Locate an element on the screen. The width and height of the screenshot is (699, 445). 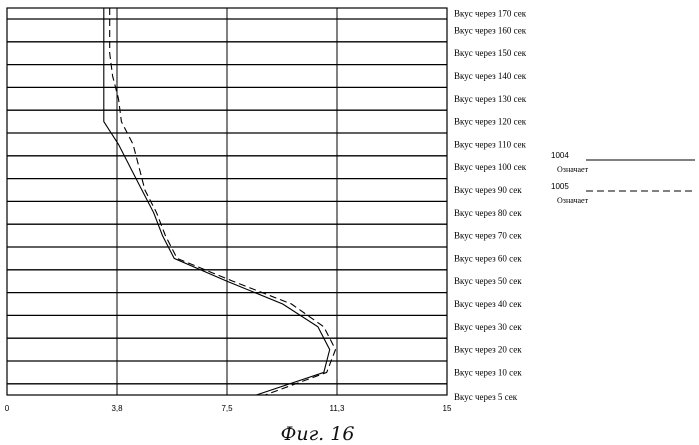
category-label: Вкус через 120 сек is located at coordinates (490, 122).